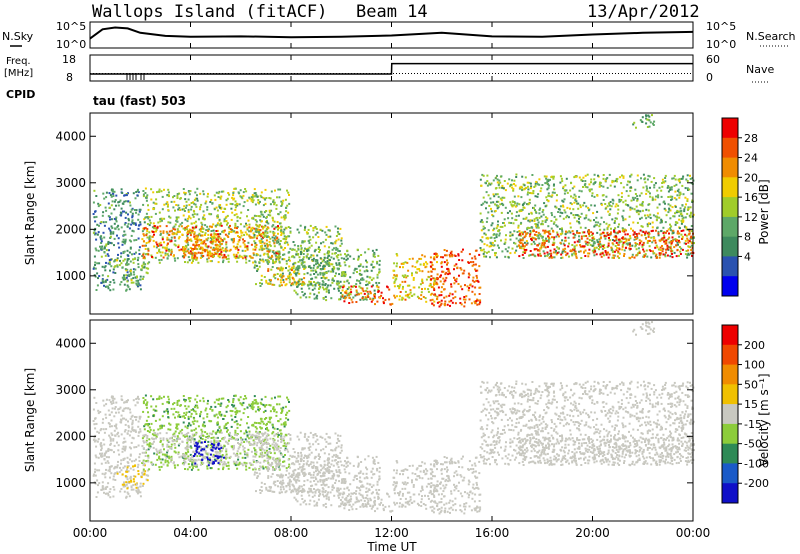 Image resolution: width=800 pixels, height=554 pixels. What do you see at coordinates (70, 276) in the screenshot?
I see `power-y-tick-label: 1000` at bounding box center [70, 276].